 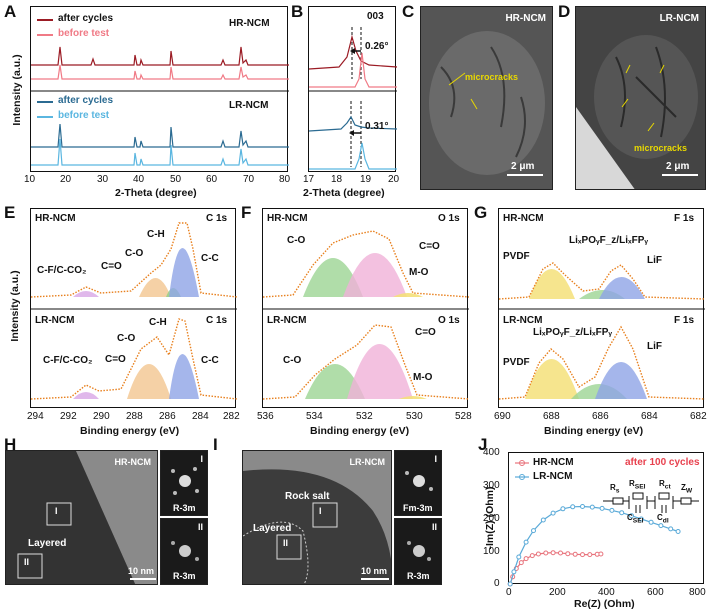 I want to click on panel-label-f: F, so click(x=246, y=212).